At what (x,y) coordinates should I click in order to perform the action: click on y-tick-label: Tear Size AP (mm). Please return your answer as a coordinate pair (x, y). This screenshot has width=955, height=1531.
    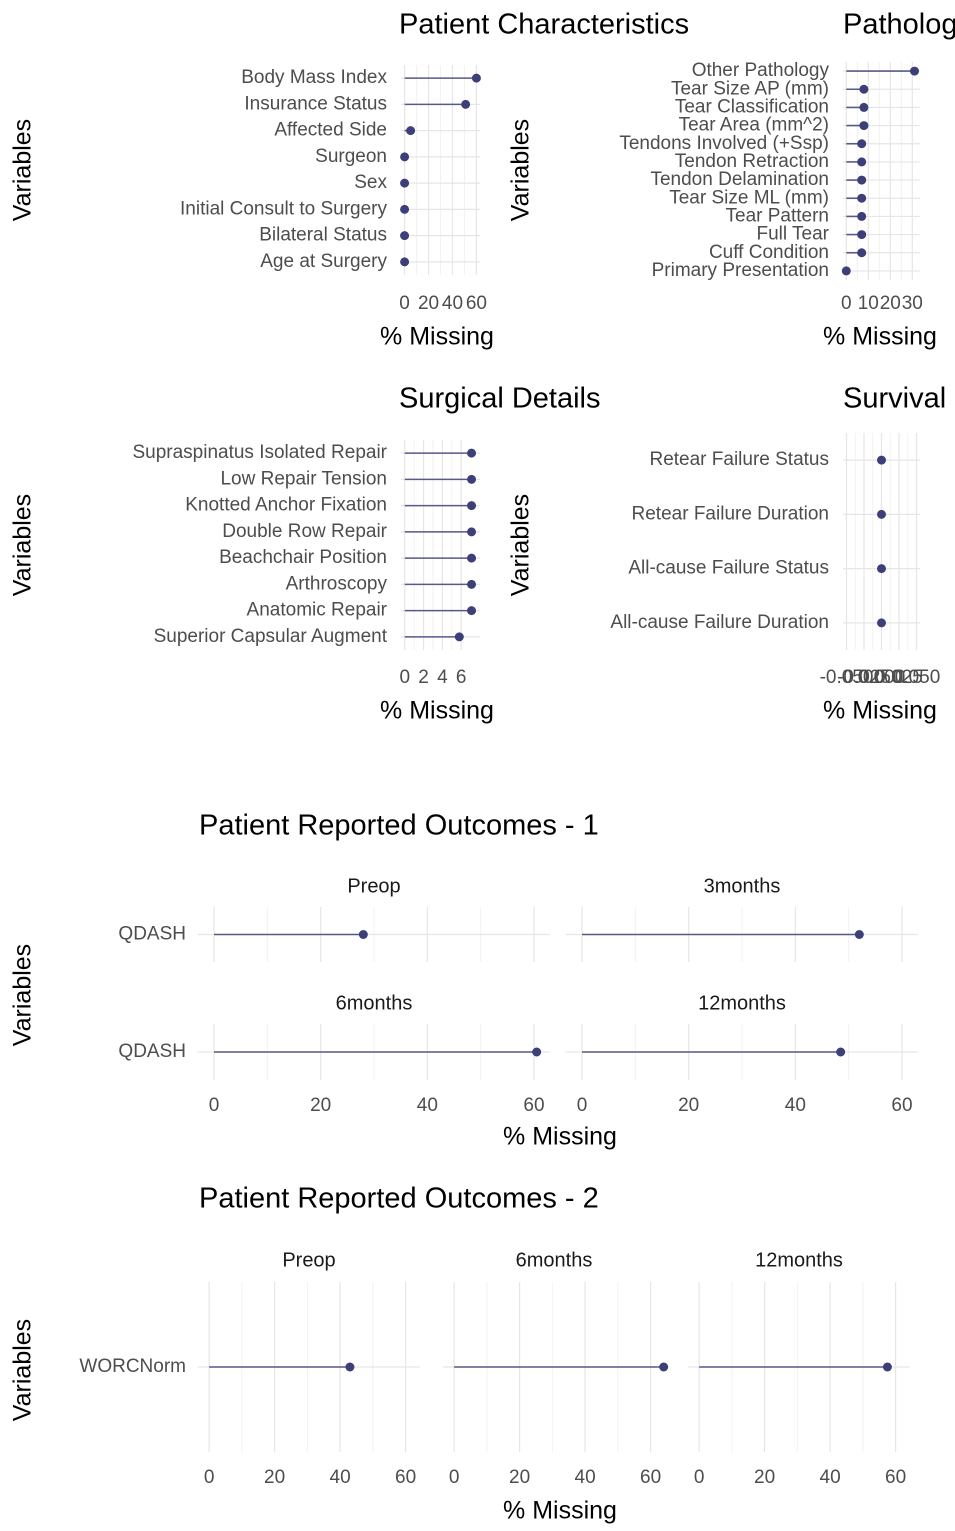
    Looking at the image, I should click on (750, 88).